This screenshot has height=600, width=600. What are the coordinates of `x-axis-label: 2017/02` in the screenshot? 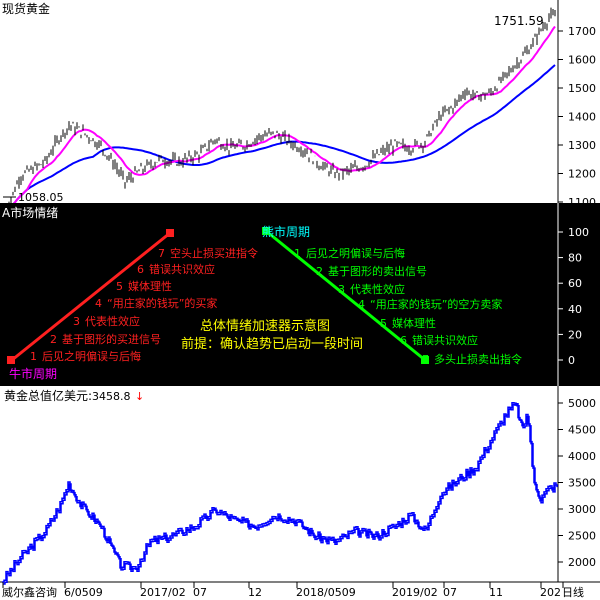 It's located at (163, 592).